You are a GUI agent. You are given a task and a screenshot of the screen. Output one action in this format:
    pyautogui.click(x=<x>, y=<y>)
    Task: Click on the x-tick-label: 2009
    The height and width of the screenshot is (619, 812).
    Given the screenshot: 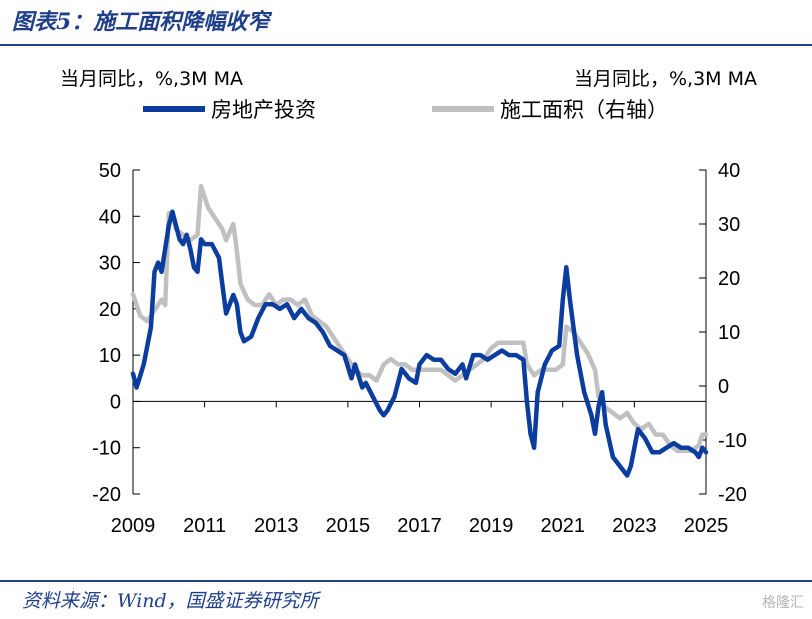 What is the action you would take?
    pyautogui.click(x=133, y=526)
    